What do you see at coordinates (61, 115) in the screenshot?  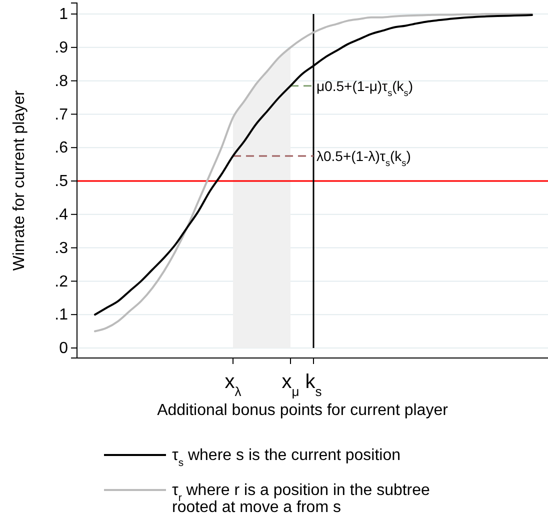 I see `y-tick-label: .7` at bounding box center [61, 115].